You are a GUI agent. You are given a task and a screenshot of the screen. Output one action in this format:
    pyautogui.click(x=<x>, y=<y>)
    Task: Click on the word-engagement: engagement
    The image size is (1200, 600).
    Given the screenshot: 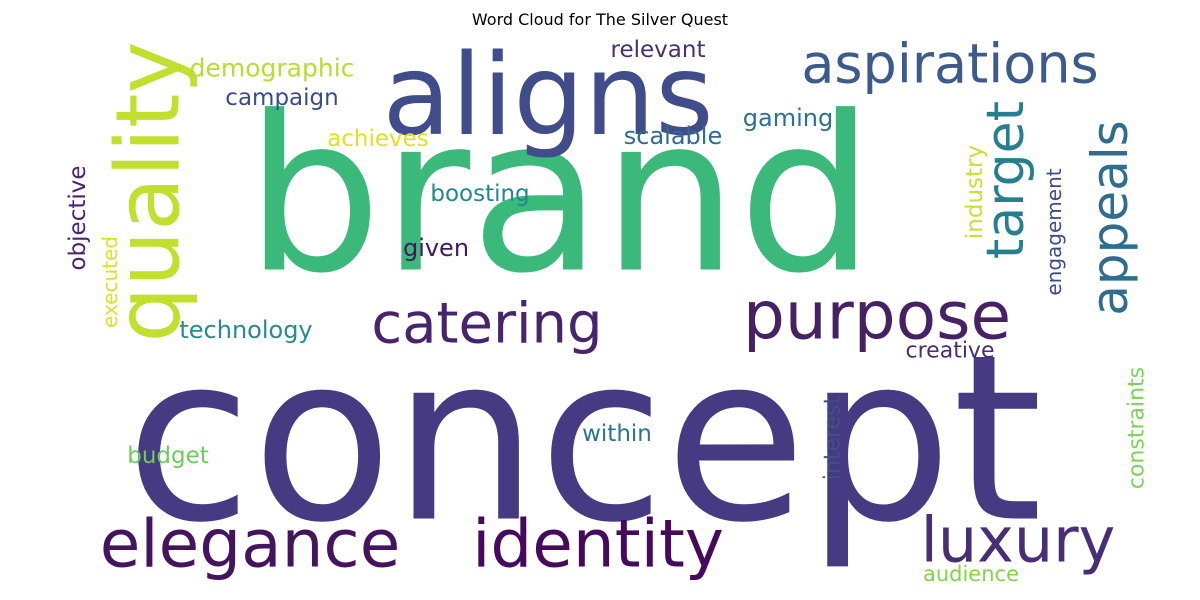 What is the action you would take?
    pyautogui.click(x=1054, y=231)
    